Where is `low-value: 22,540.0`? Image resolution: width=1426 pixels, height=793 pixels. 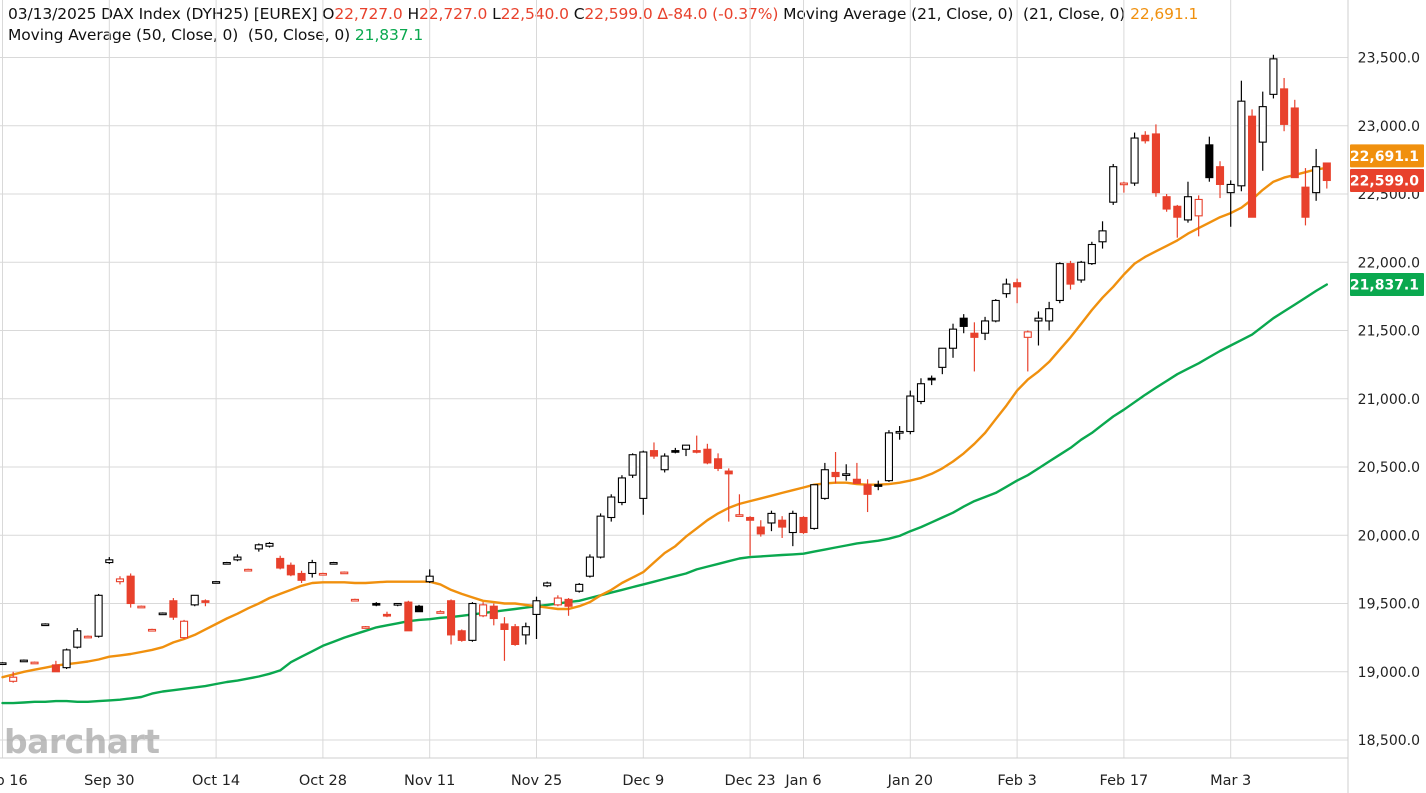 low-value: 22,540.0 is located at coordinates (534, 14).